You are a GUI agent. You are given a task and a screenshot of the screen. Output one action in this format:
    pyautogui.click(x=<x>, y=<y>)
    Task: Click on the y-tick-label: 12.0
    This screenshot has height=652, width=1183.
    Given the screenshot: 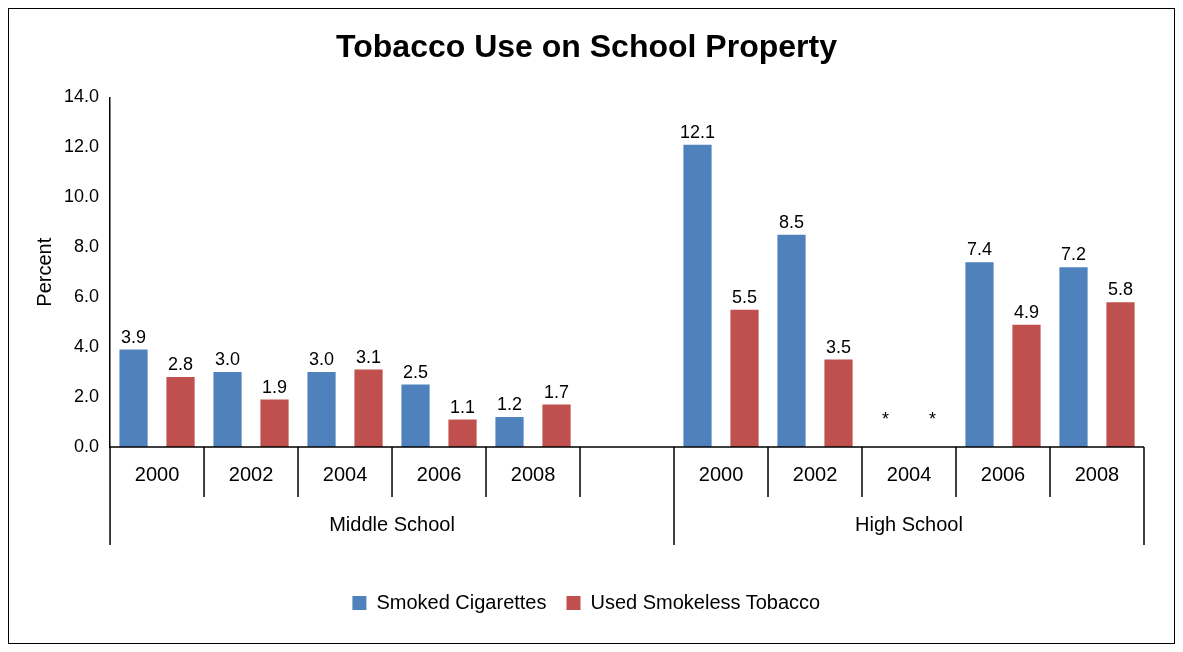 What is the action you would take?
    pyautogui.click(x=81, y=146)
    